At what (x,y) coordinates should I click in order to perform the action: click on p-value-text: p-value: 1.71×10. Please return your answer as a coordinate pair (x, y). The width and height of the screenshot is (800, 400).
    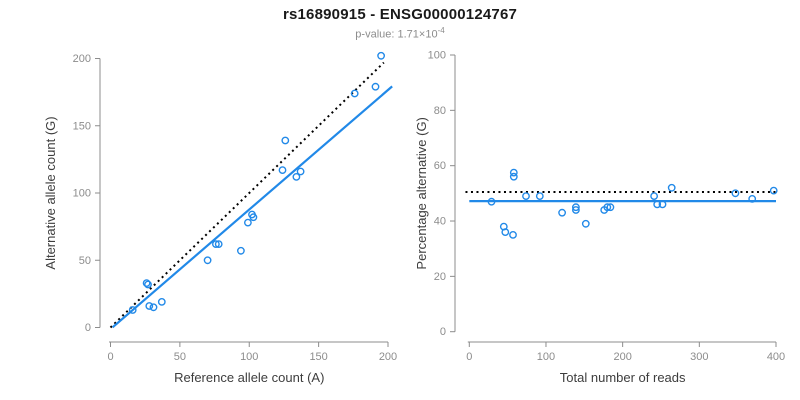
    Looking at the image, I should click on (396, 34).